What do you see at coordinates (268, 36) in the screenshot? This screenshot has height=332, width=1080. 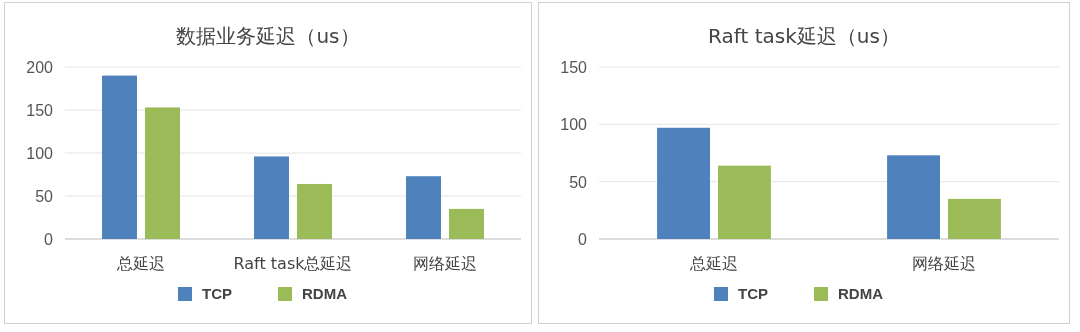 I see `chart-title: 数据业务延迟（us）` at bounding box center [268, 36].